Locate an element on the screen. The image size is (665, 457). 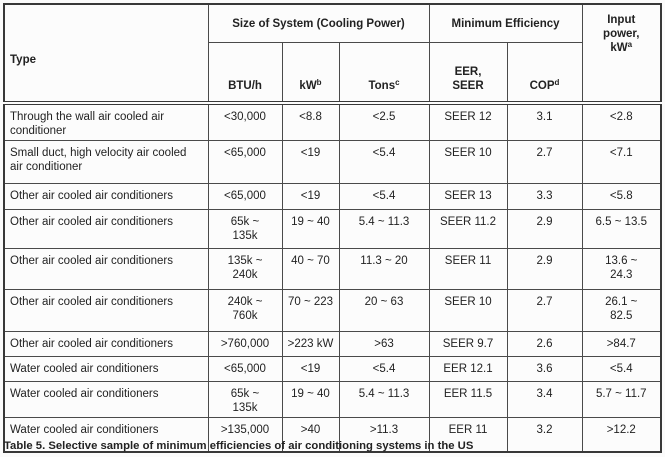
input-power-label: Input power, kW is located at coordinates (621, 34).